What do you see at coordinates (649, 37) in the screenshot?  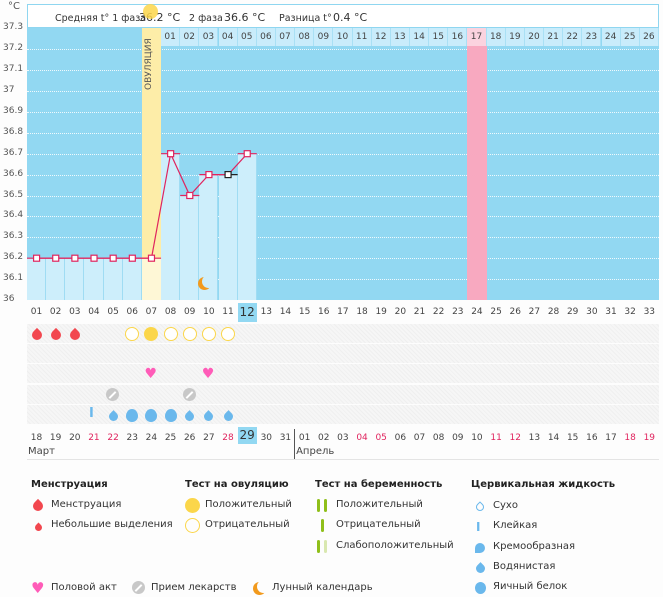 I see `post-ovulation-day-label: 26` at bounding box center [649, 37].